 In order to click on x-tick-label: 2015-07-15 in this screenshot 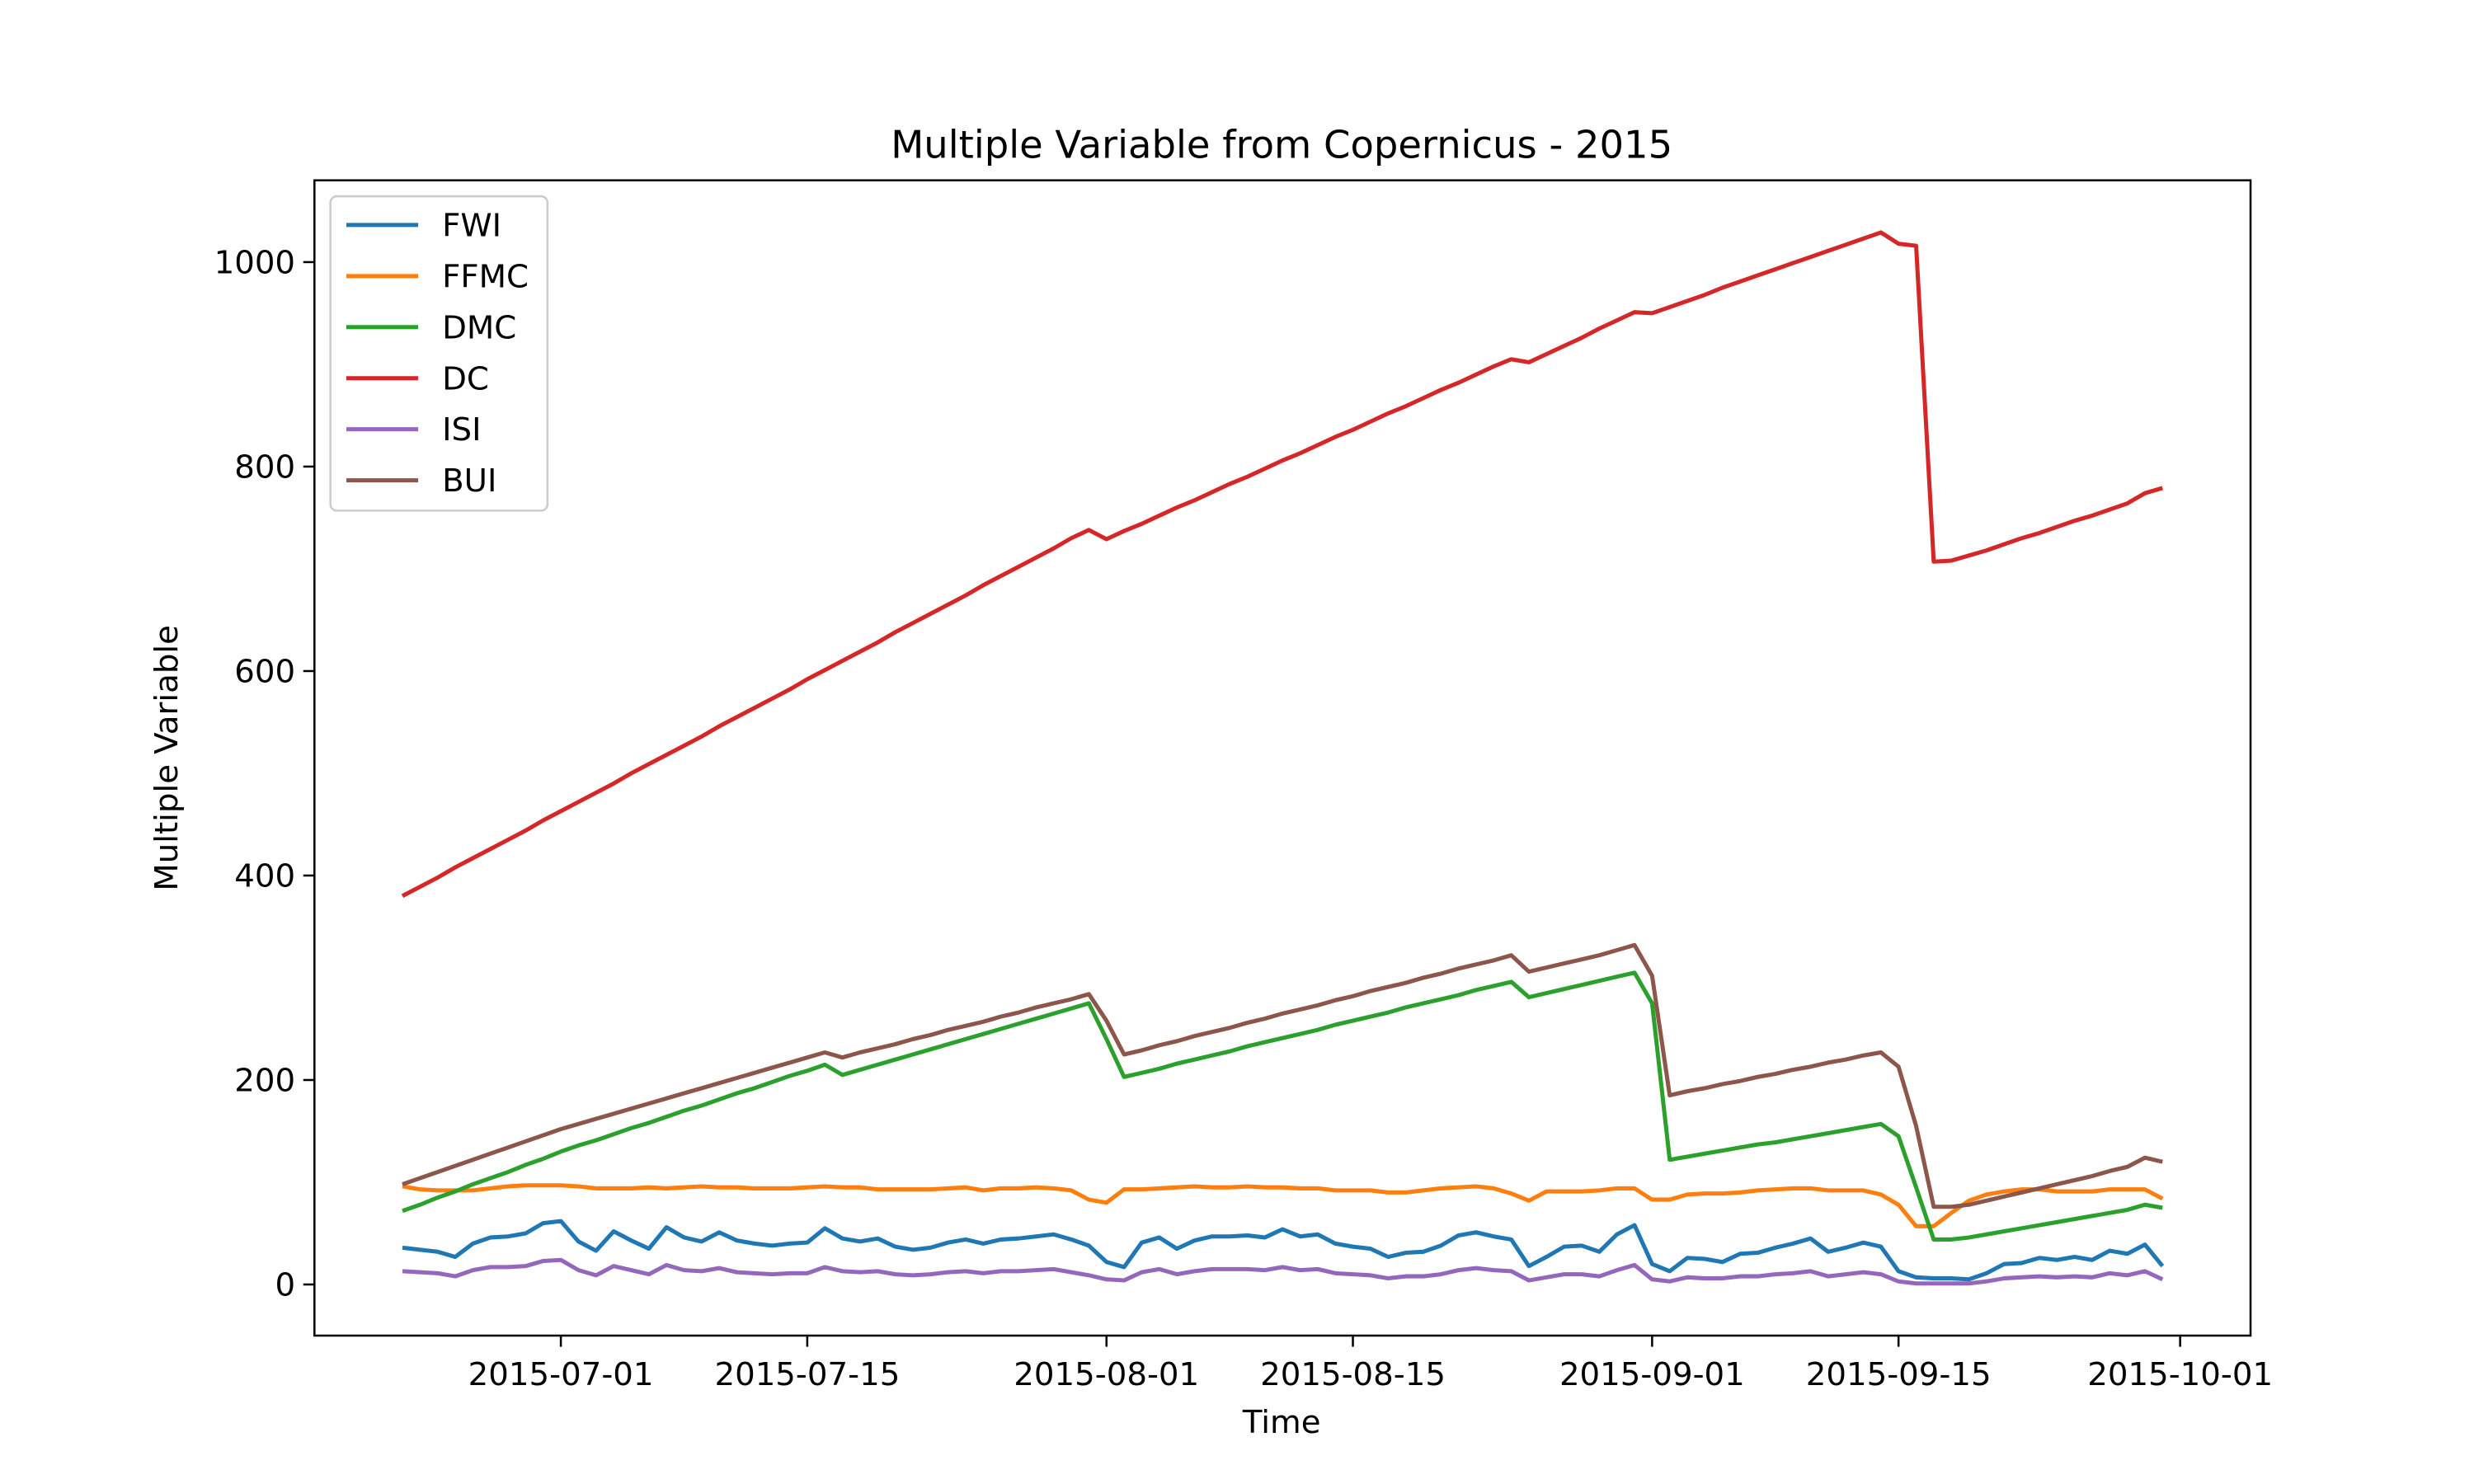, I will do `click(807, 1374)`.